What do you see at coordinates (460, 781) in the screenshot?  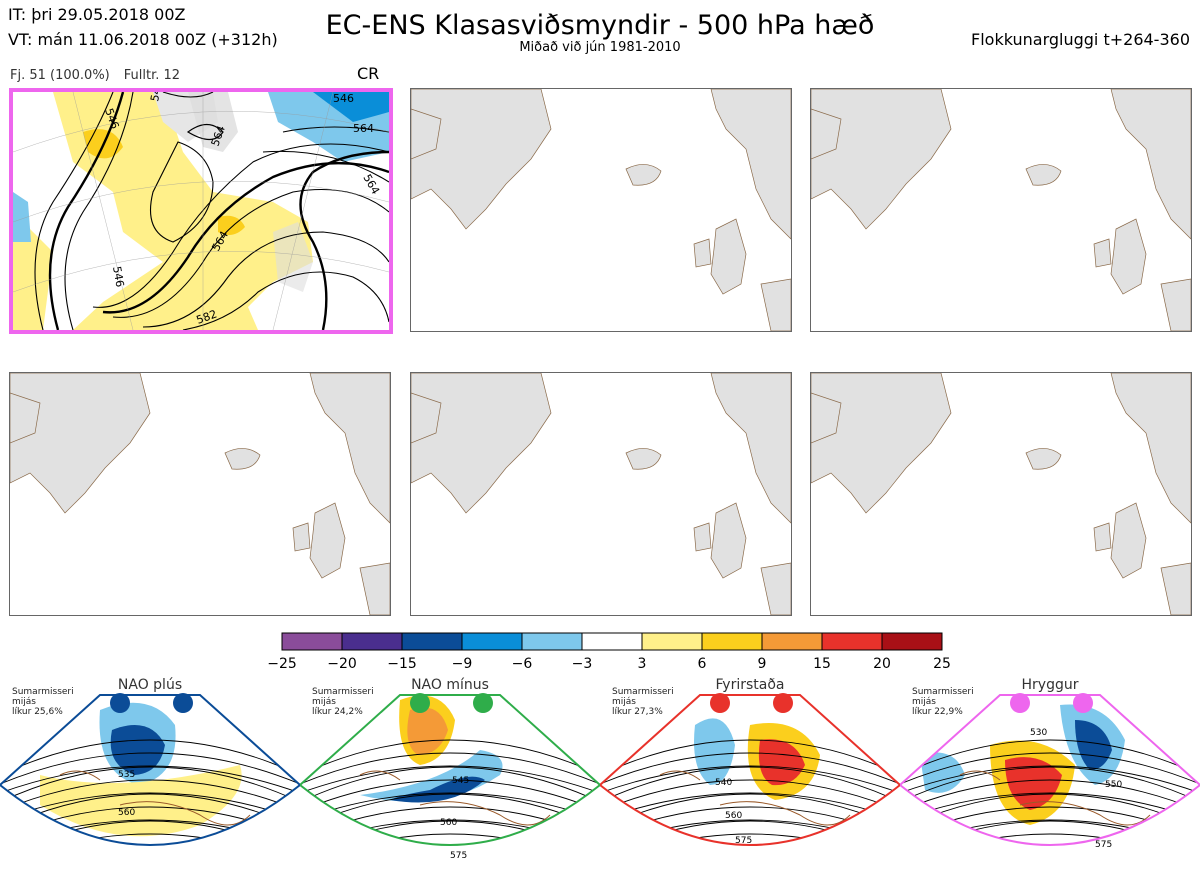 I see `regime-contour-label: 545` at bounding box center [460, 781].